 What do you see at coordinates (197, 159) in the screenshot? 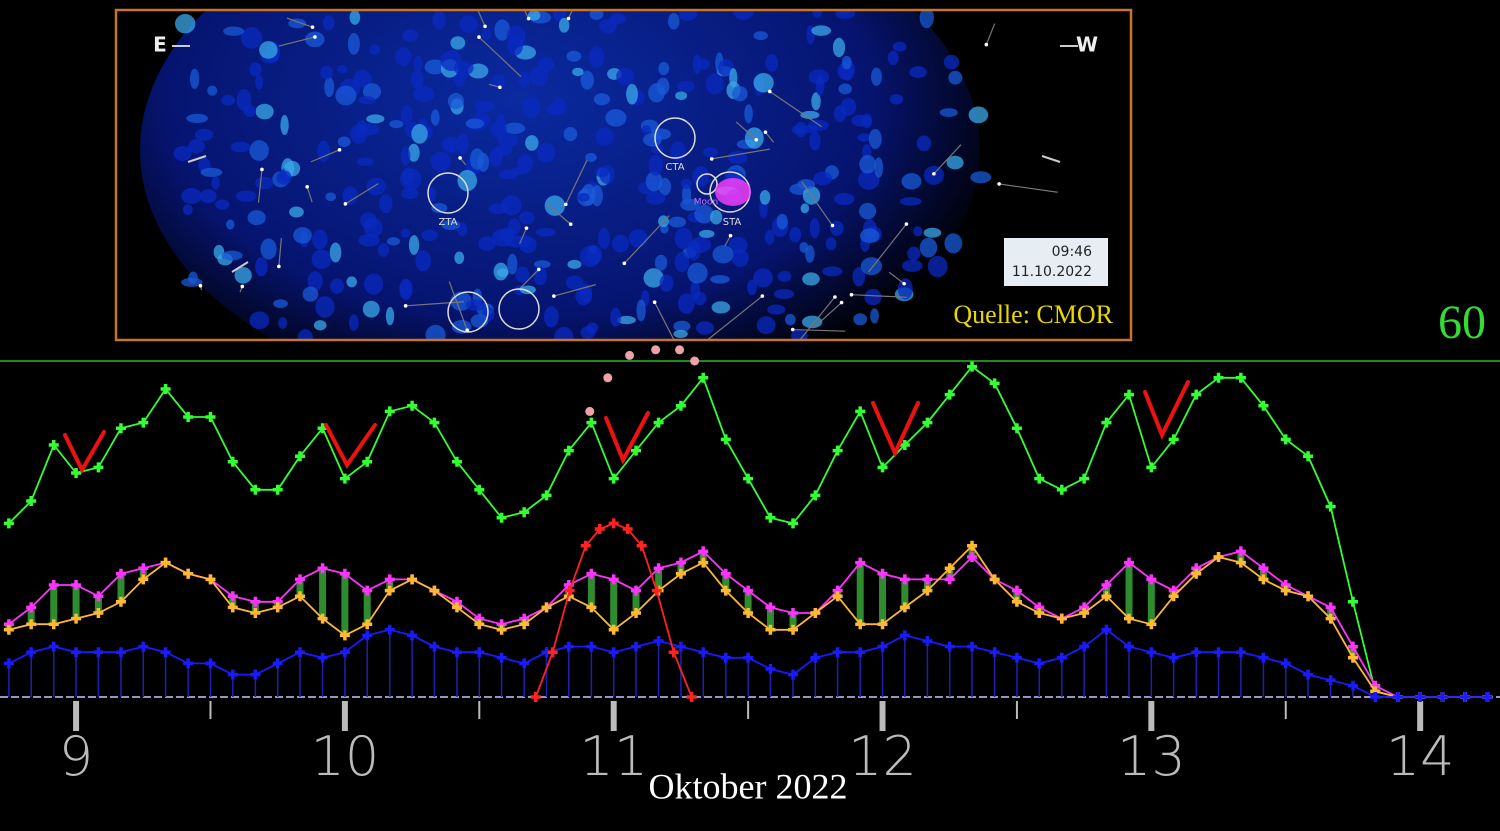
I see `tick` at bounding box center [197, 159].